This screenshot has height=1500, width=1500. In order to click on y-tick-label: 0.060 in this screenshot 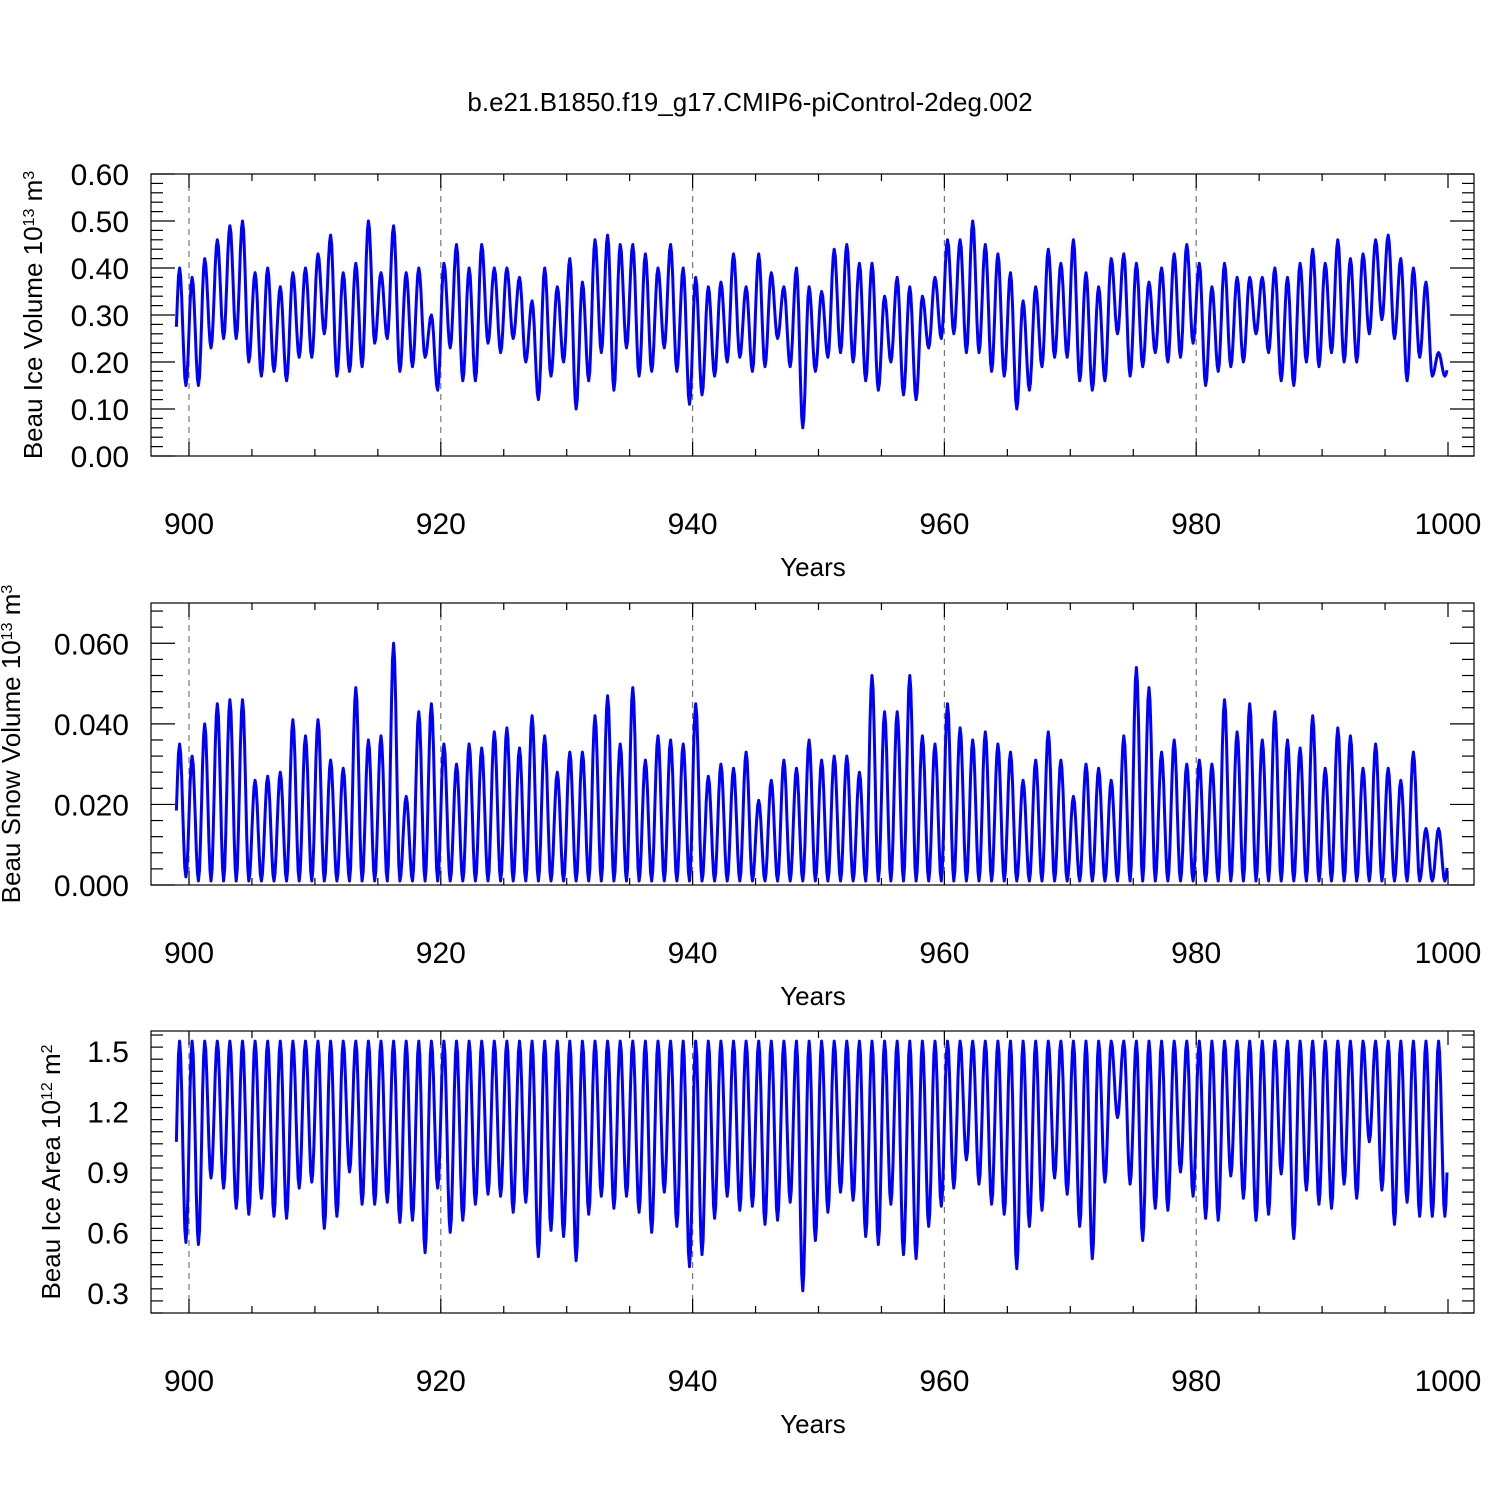, I will do `click(91, 644)`.